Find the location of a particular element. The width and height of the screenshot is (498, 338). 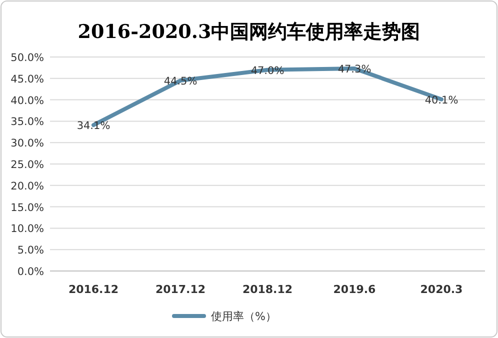

y-tick-label: 10.0% is located at coordinates (27, 229).